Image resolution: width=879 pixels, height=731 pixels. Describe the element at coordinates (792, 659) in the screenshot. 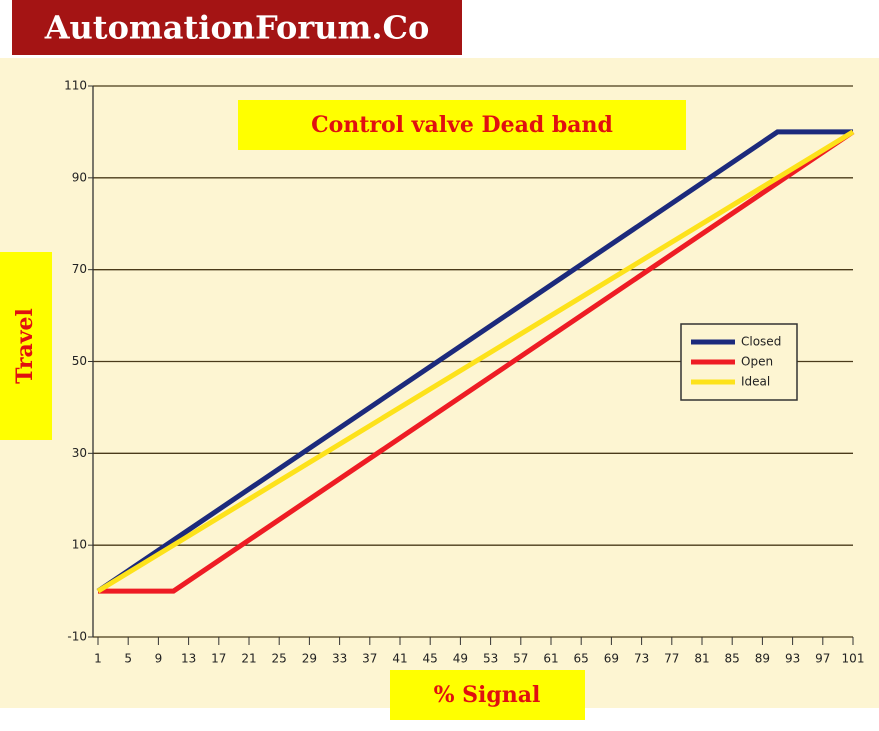

I see `x-tick-label: 93` at that location.